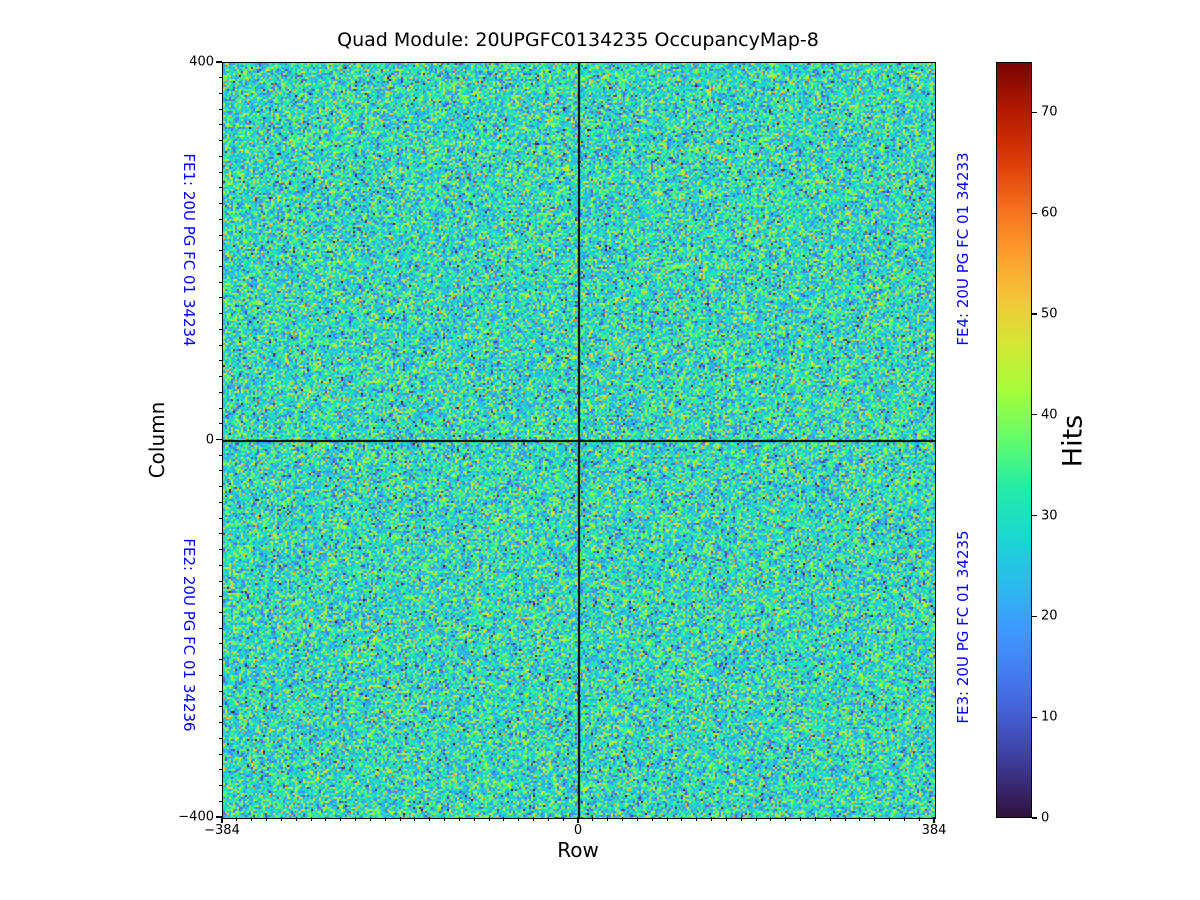  What do you see at coordinates (1049, 616) in the screenshot?
I see `colorbar-tick-label: 20` at bounding box center [1049, 616].